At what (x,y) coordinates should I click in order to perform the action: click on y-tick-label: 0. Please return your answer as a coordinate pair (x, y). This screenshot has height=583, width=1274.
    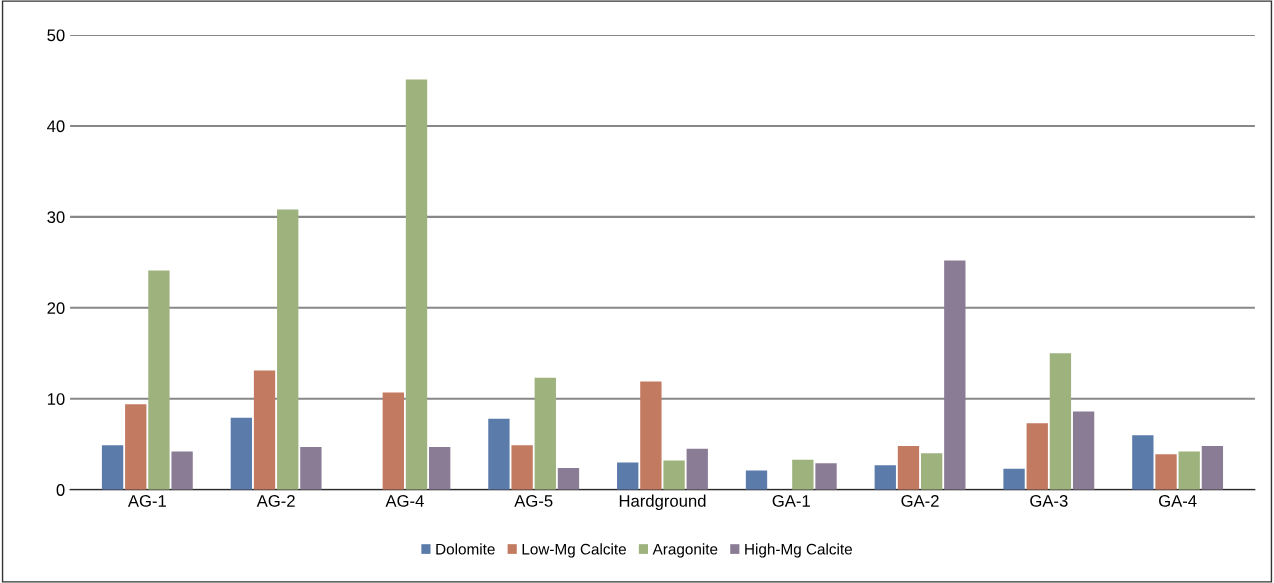
    Looking at the image, I should click on (60, 490).